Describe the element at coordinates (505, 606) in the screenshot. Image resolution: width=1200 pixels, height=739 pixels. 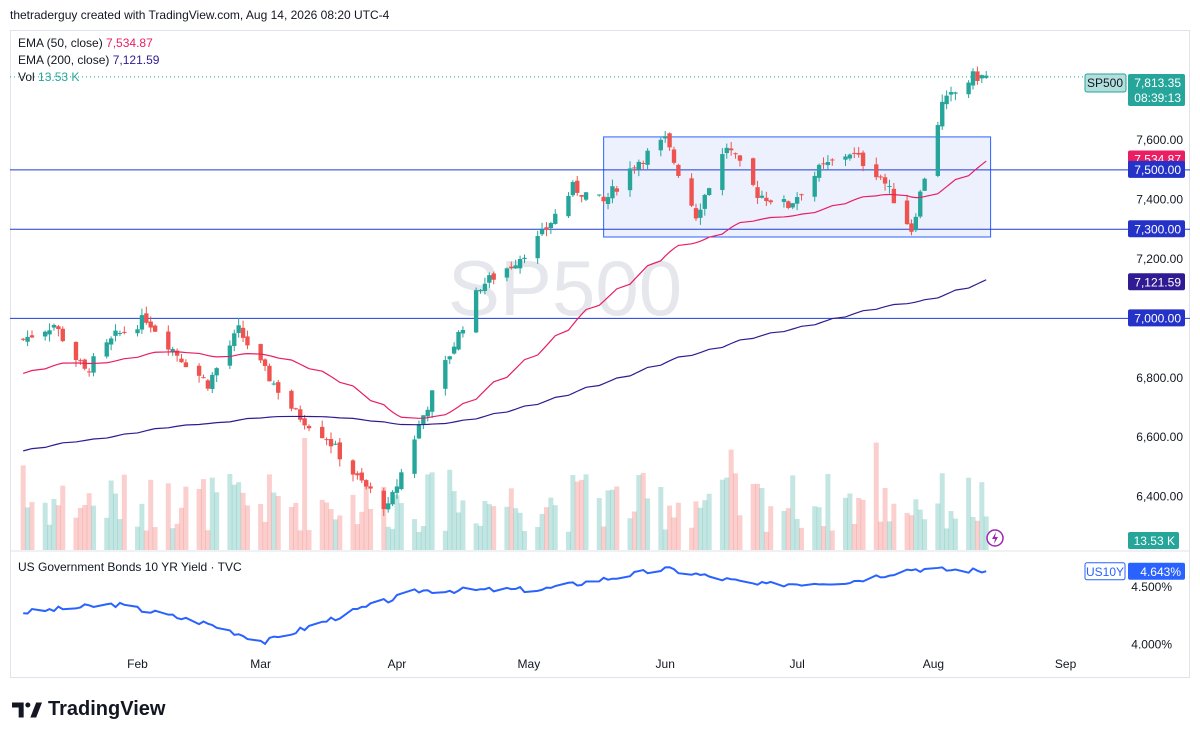
I see `us10y-yield-line` at that location.